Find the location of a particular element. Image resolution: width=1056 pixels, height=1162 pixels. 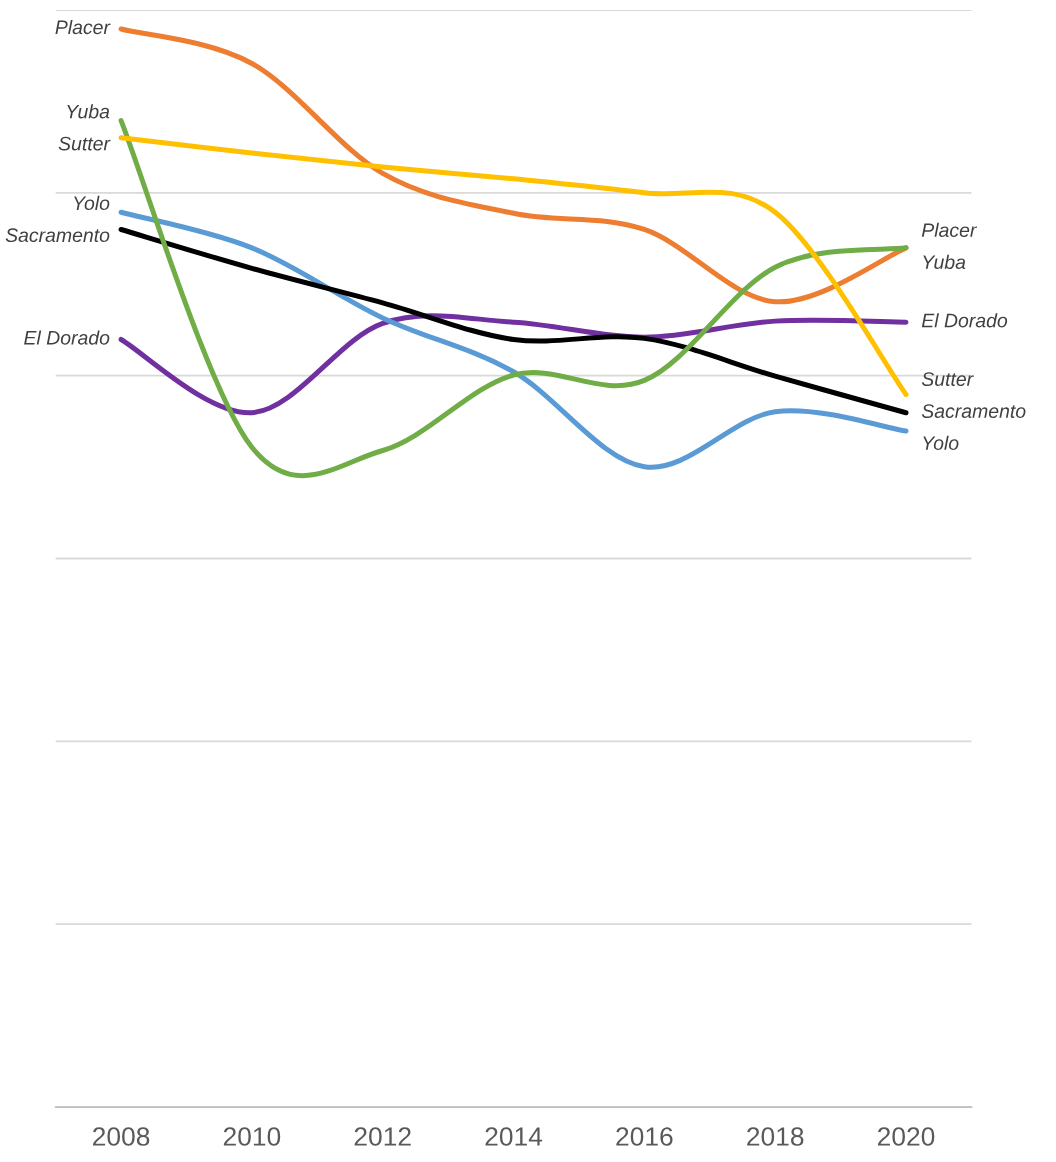

x-tick-label: 2016 is located at coordinates (644, 1136).